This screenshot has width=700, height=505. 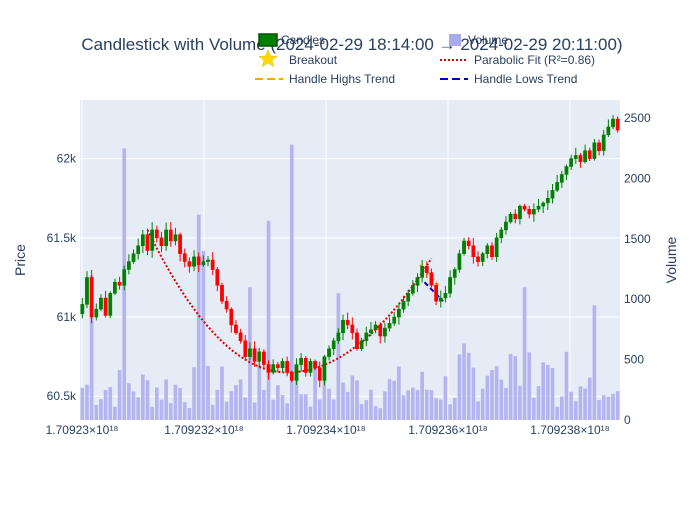 I want to click on legend-item-candles: Candles, so click(x=291, y=40).